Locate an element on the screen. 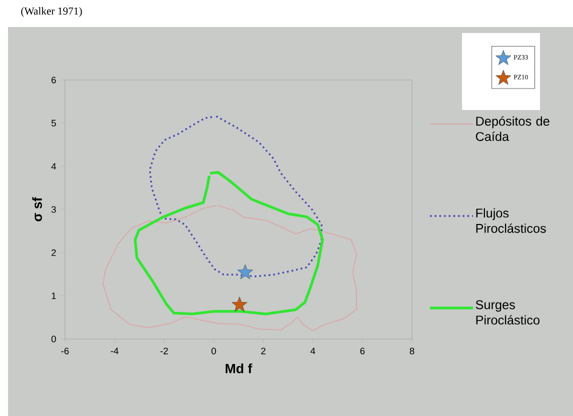  y-tick-label: 0 is located at coordinates (53, 339).